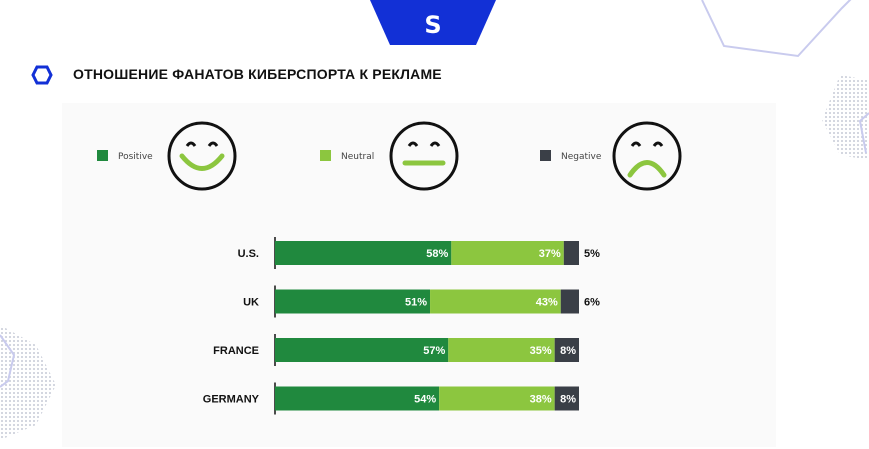  I want to click on hexagon-bullet-icon, so click(42, 75).